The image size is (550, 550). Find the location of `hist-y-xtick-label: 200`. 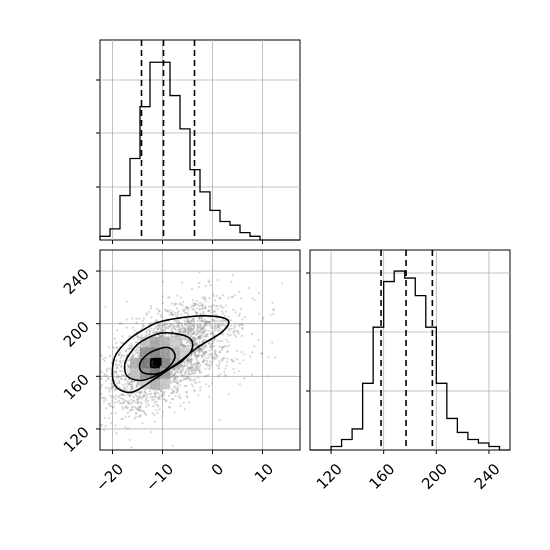

hist-y-xtick-label: 200 is located at coordinates (434, 476).